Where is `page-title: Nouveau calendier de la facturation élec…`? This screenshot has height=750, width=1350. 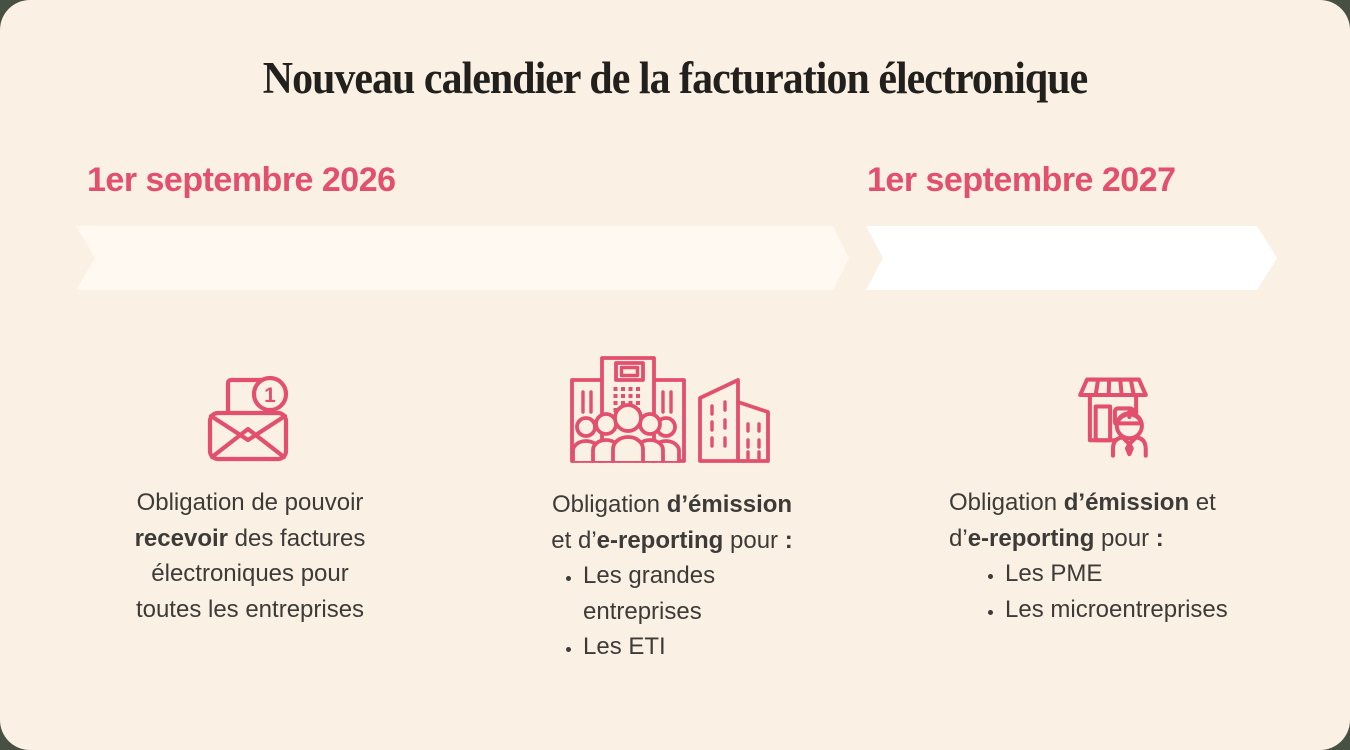 page-title: Nouveau calendier de la facturation élec… is located at coordinates (675, 78).